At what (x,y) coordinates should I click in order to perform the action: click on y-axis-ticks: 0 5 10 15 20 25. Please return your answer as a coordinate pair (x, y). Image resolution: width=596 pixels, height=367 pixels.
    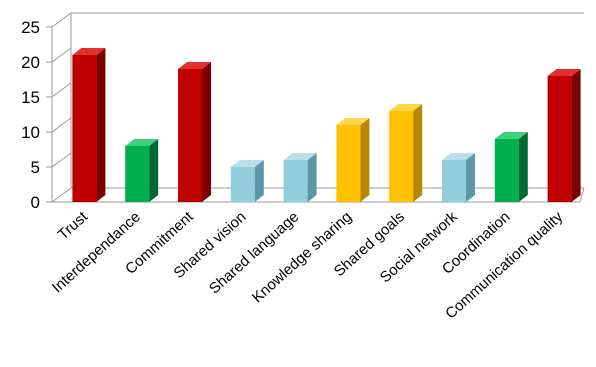
    Looking at the image, I should click on (46, 112).